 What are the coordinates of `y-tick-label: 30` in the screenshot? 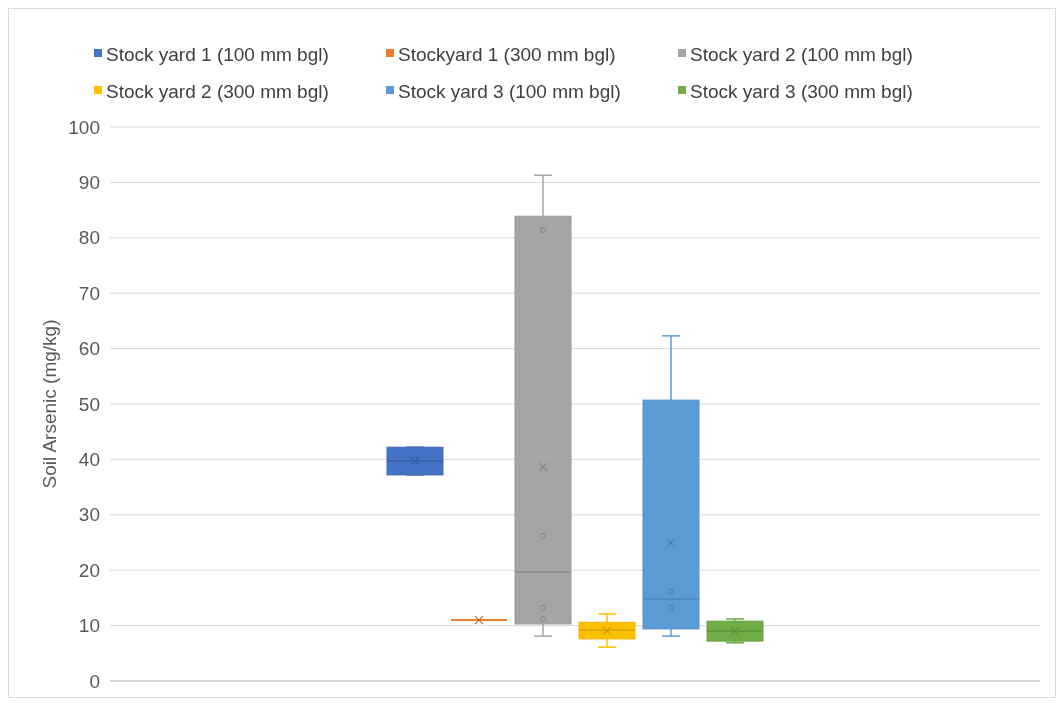 It's located at (89, 515).